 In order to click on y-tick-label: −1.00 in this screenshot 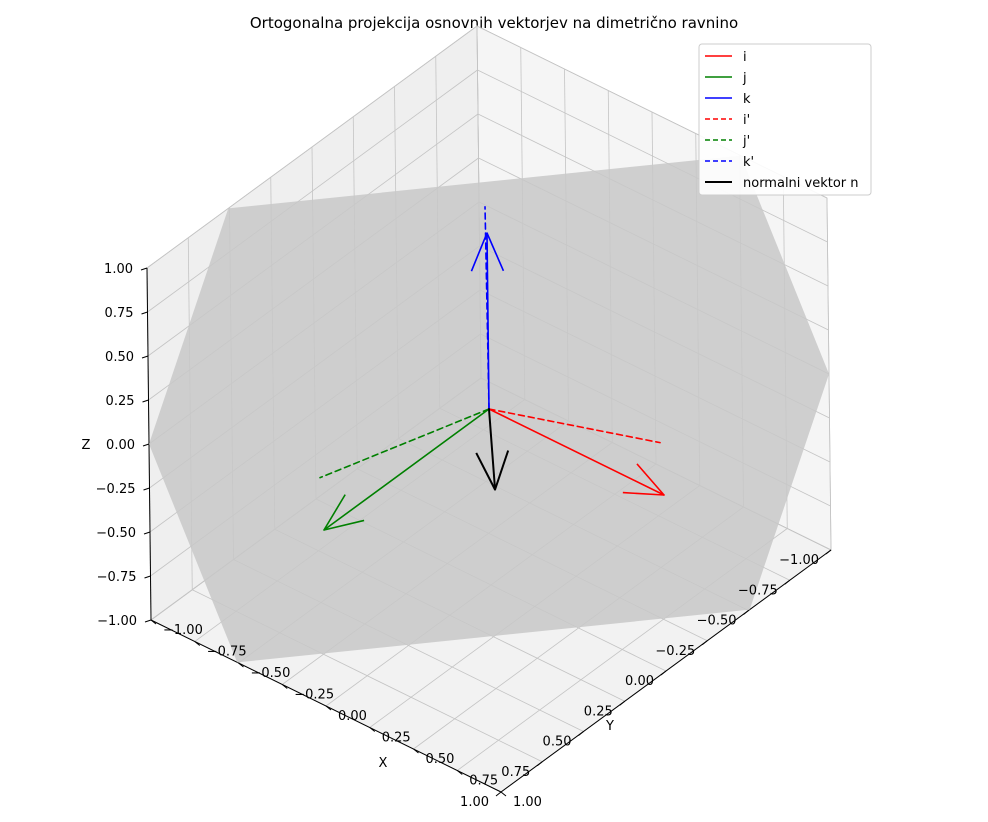, I will do `click(799, 560)`.